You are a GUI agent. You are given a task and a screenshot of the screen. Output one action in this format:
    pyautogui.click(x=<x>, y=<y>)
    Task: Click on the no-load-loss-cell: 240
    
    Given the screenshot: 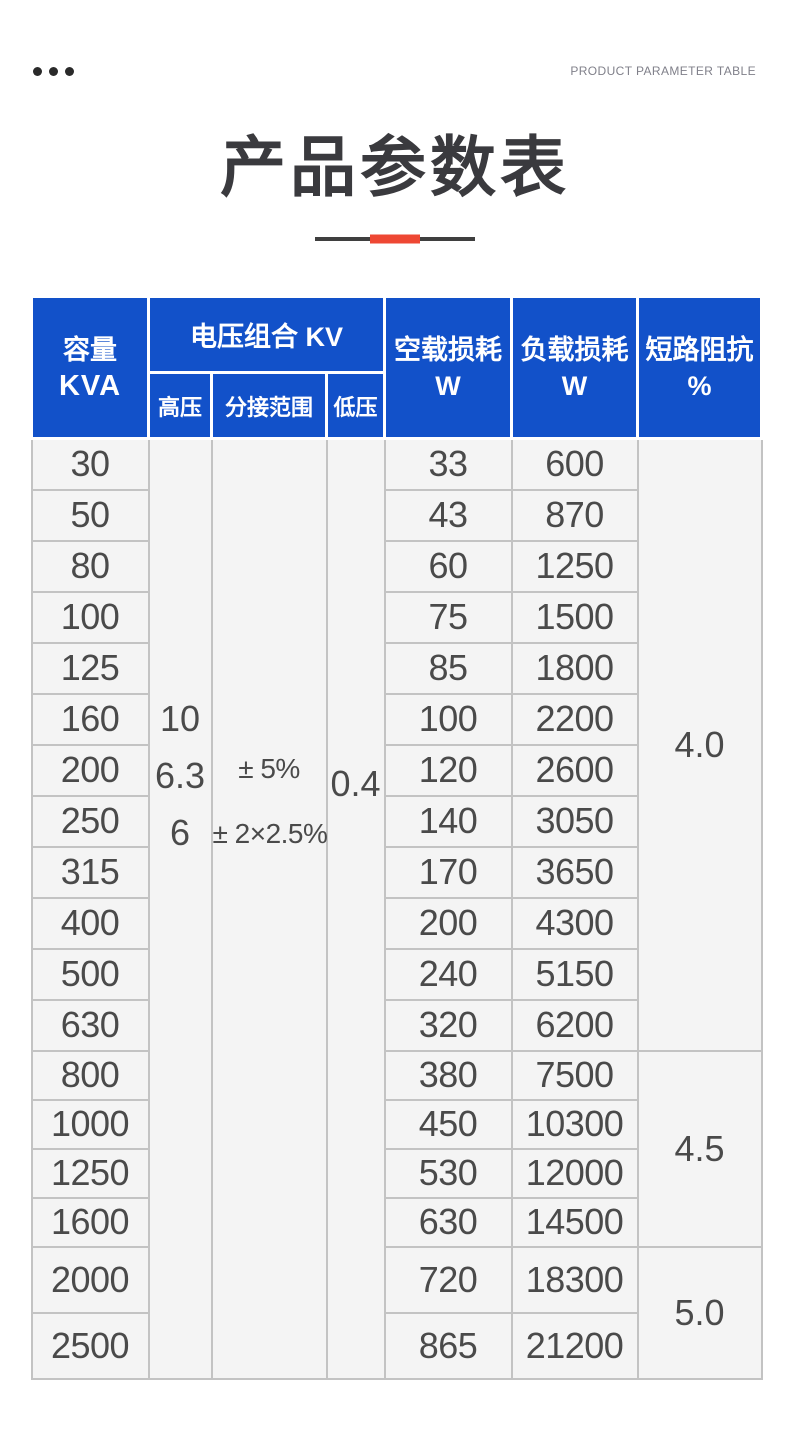 What is the action you would take?
    pyautogui.click(x=448, y=974)
    